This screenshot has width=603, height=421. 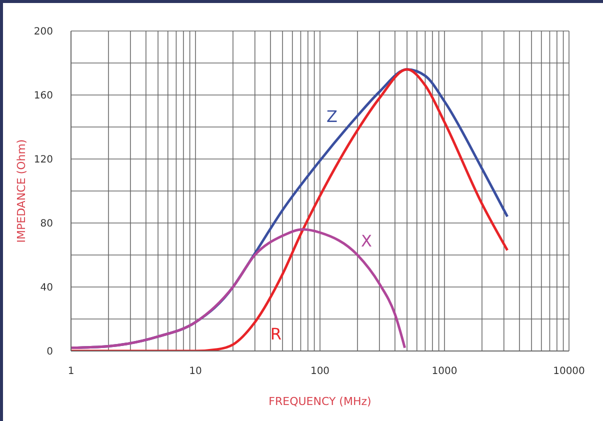 I want to click on y-tick-label: 120, so click(x=43, y=160).